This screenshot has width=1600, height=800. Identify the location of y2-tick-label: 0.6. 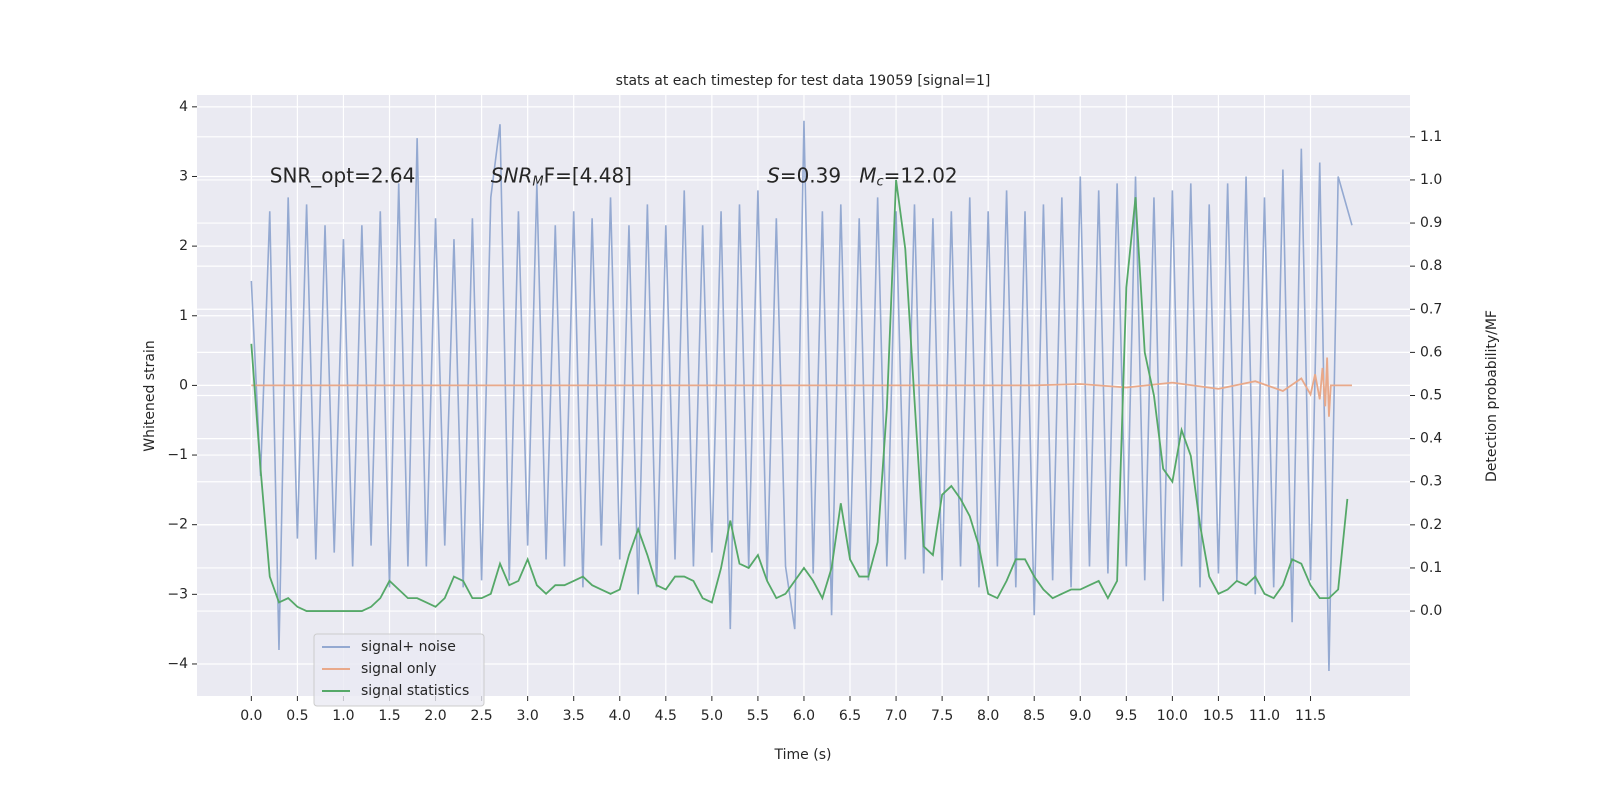
(1431, 352).